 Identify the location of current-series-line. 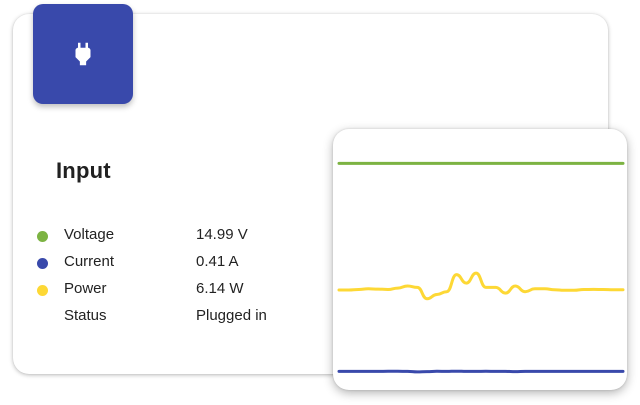
(481, 371).